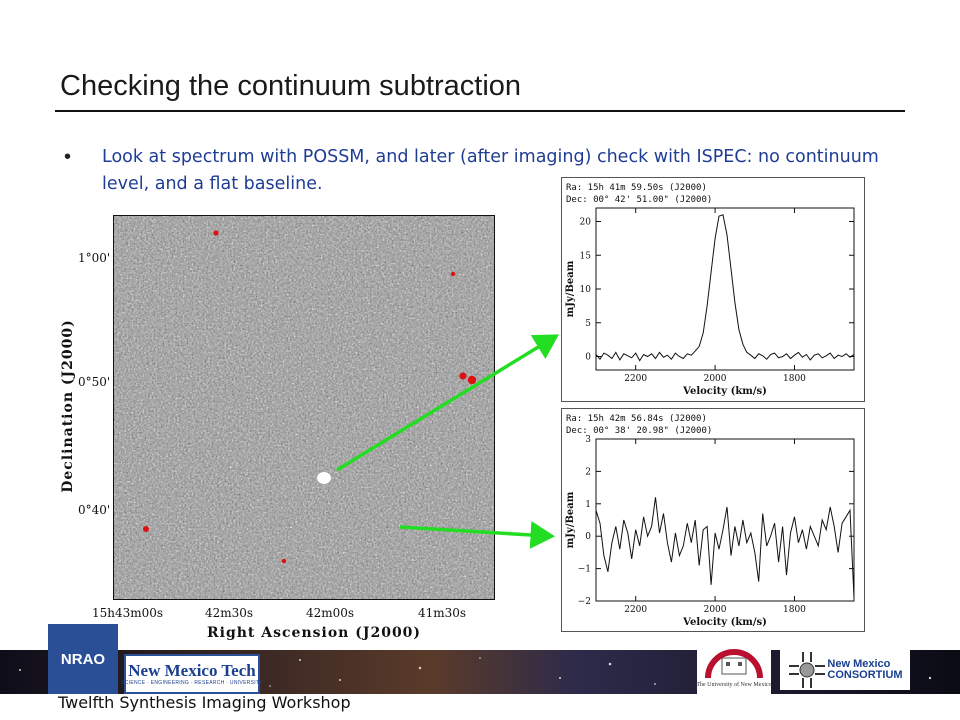 Image resolution: width=960 pixels, height=720 pixels. Describe the element at coordinates (94, 382) in the screenshot. I see `dec-tick-label: 0°50'` at that location.